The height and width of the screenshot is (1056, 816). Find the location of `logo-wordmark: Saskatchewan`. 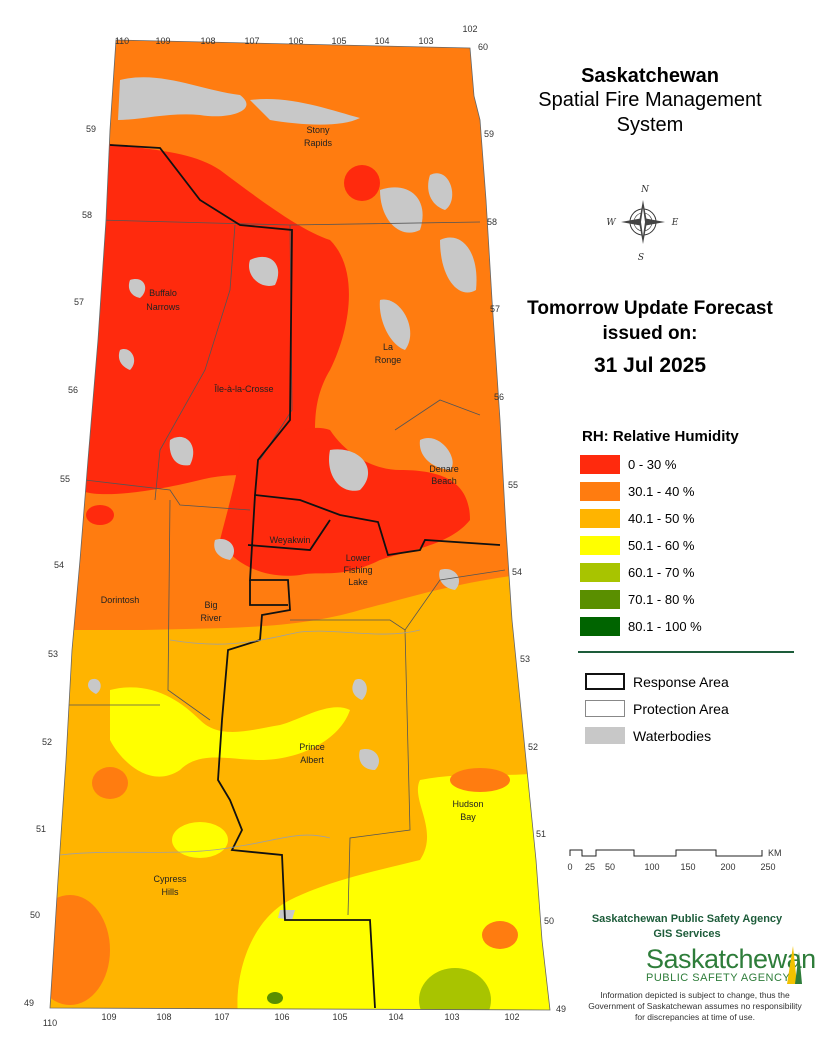

logo-wordmark: Saskatchewan is located at coordinates (731, 959).